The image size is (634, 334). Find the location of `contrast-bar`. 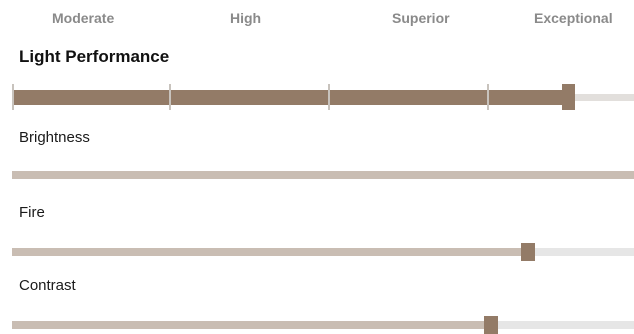

contrast-bar is located at coordinates (323, 325).